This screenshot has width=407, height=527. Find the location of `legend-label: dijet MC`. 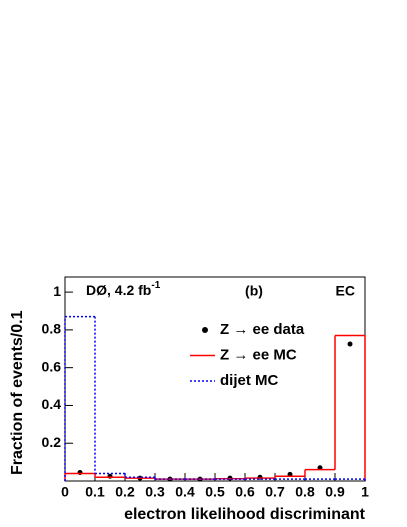

legend-label: dijet MC is located at coordinates (249, 380).